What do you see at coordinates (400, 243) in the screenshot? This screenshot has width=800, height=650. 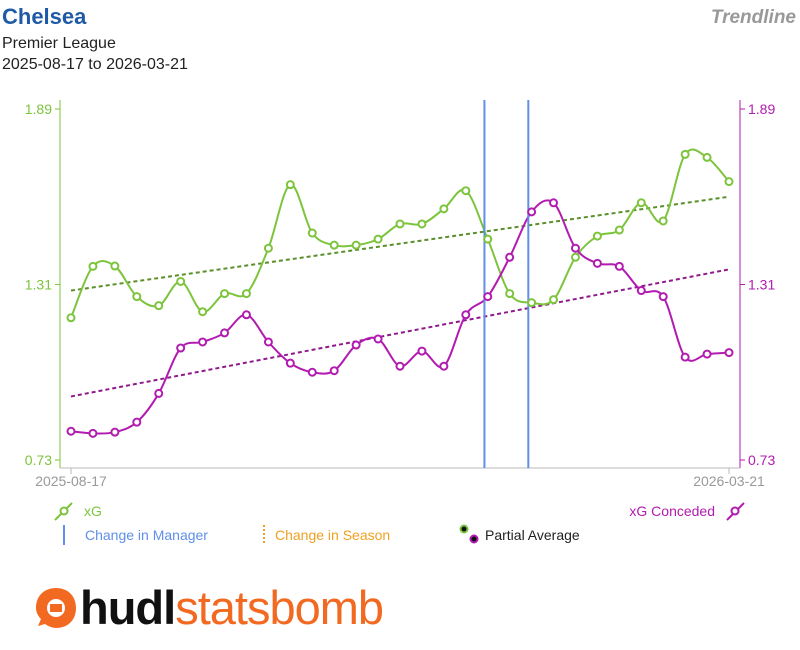 I see `xg-trend-line` at bounding box center [400, 243].